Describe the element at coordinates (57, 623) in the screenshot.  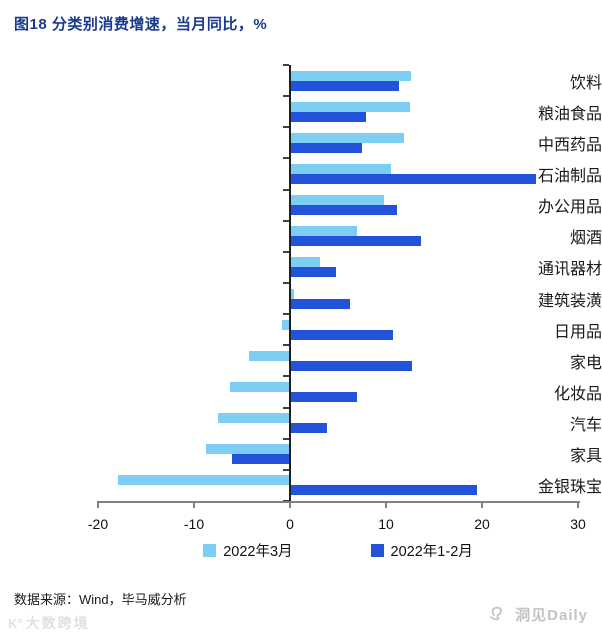
I see `watermark-left-label: 大数跨境` at that location.